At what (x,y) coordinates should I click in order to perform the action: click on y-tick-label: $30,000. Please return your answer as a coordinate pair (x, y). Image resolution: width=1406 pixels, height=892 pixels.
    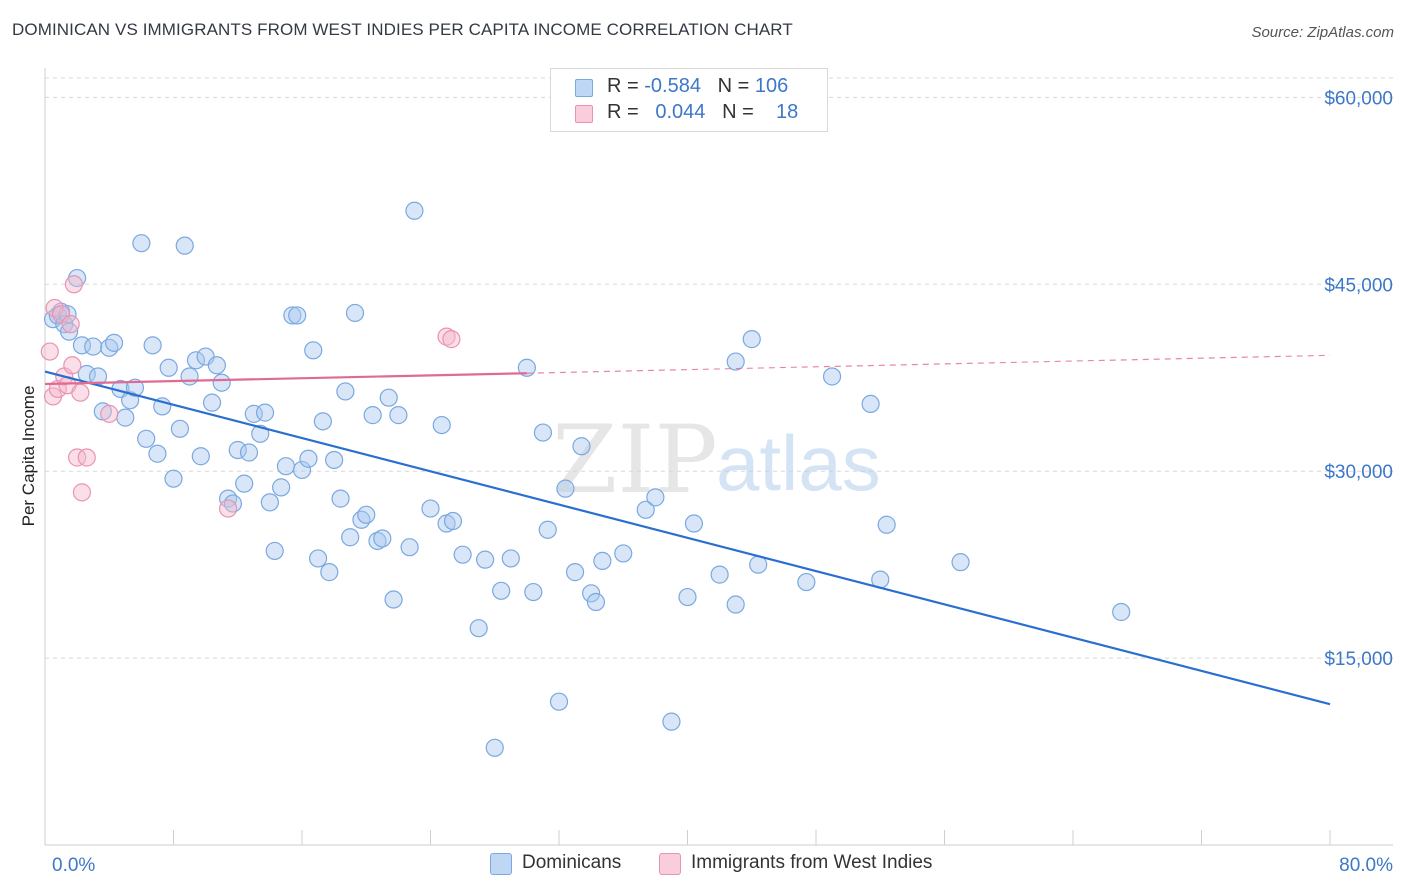
    Looking at the image, I should click on (1358, 472).